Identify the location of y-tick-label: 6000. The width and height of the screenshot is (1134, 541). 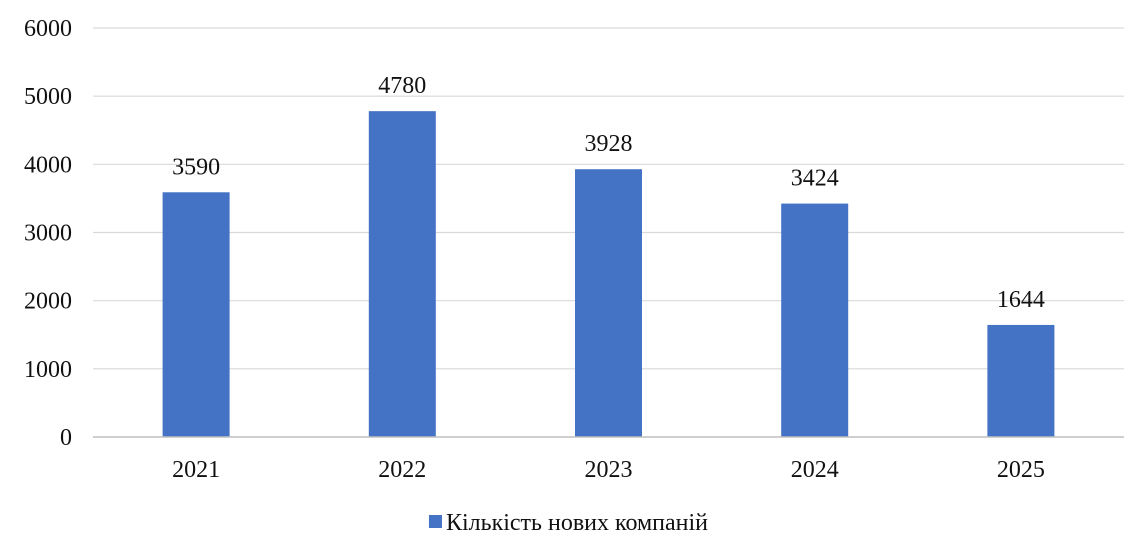
(48, 29).